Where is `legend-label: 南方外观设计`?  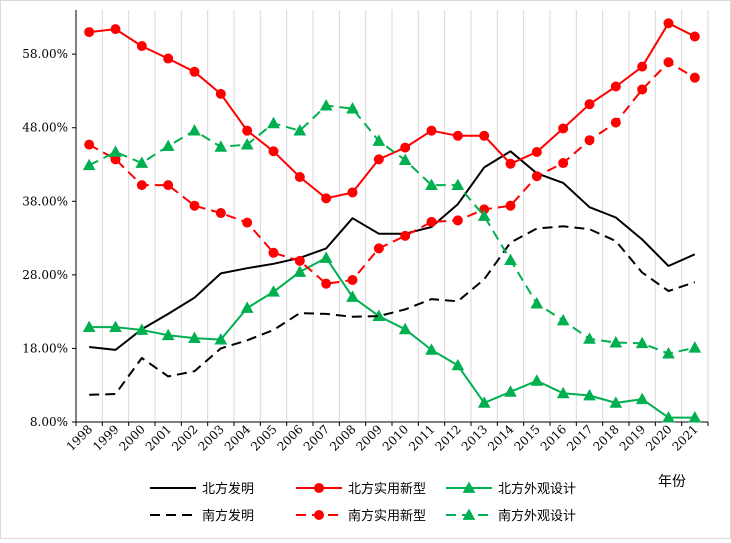 legend-label: 南方外观设计 is located at coordinates (537, 516).